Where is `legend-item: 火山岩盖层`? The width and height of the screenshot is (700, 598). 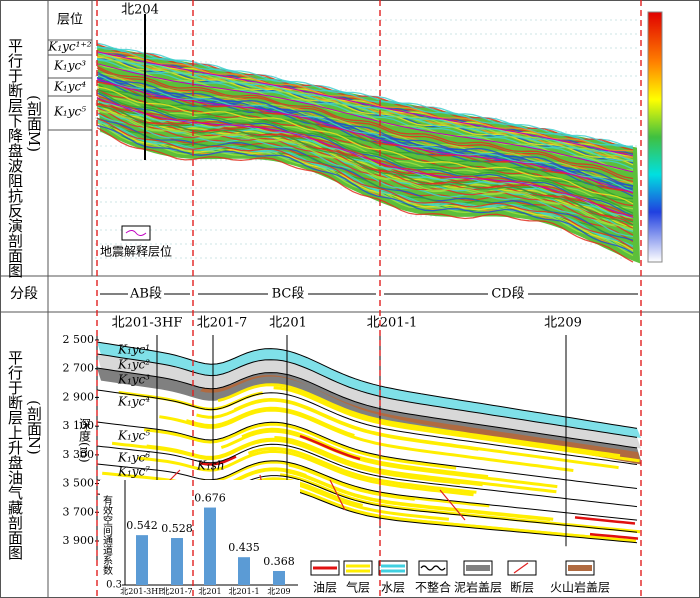 legend-item: 火山岩盖层 is located at coordinates (580, 577).